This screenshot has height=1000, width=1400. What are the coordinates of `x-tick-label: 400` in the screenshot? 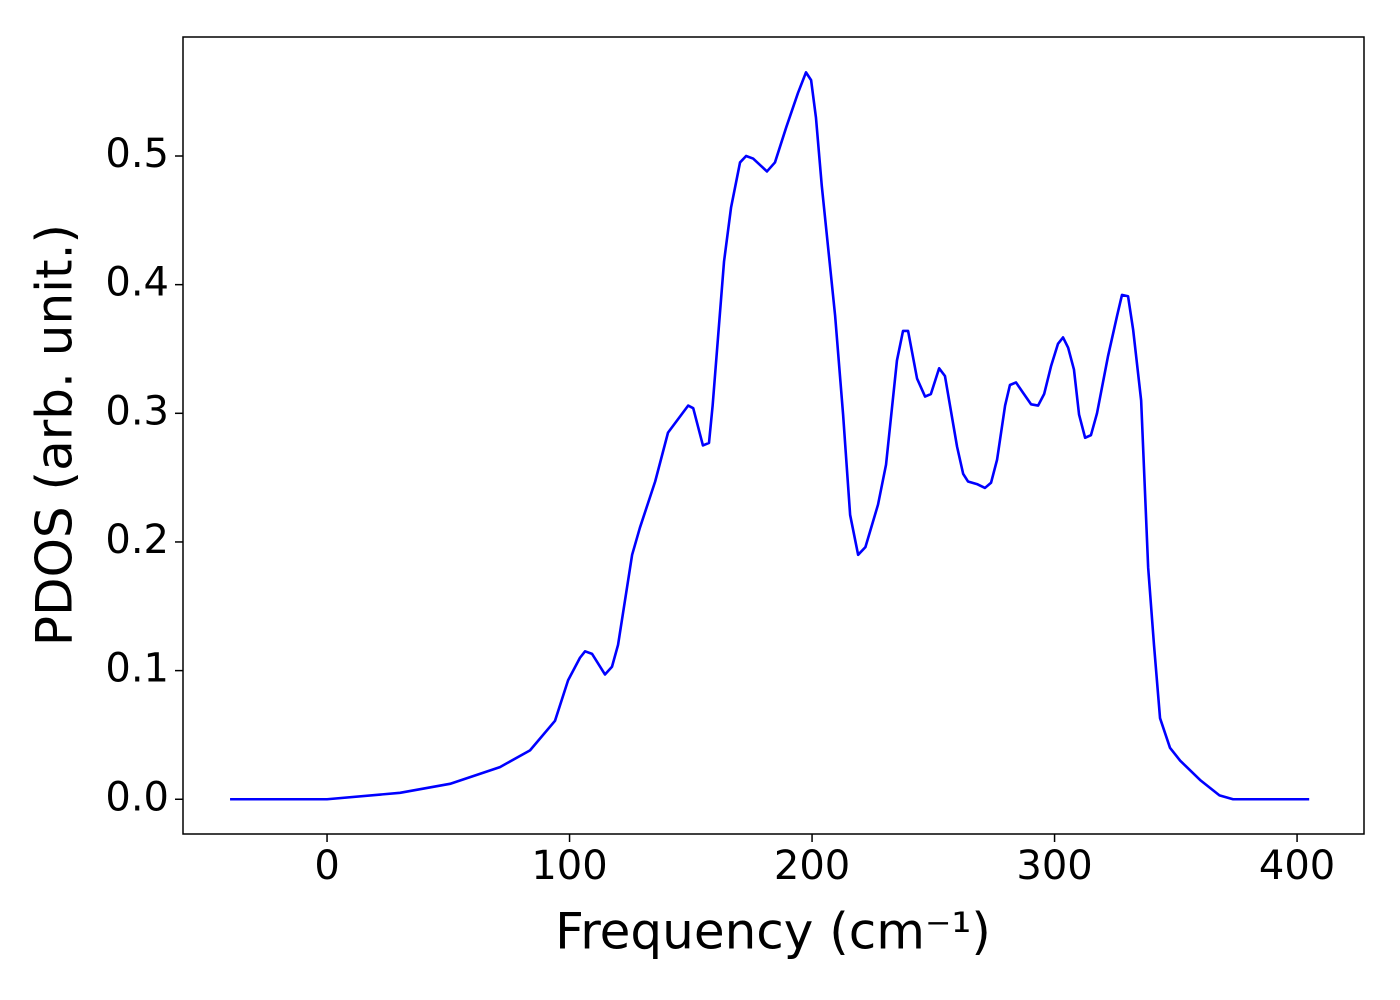 It's located at (1297, 866).